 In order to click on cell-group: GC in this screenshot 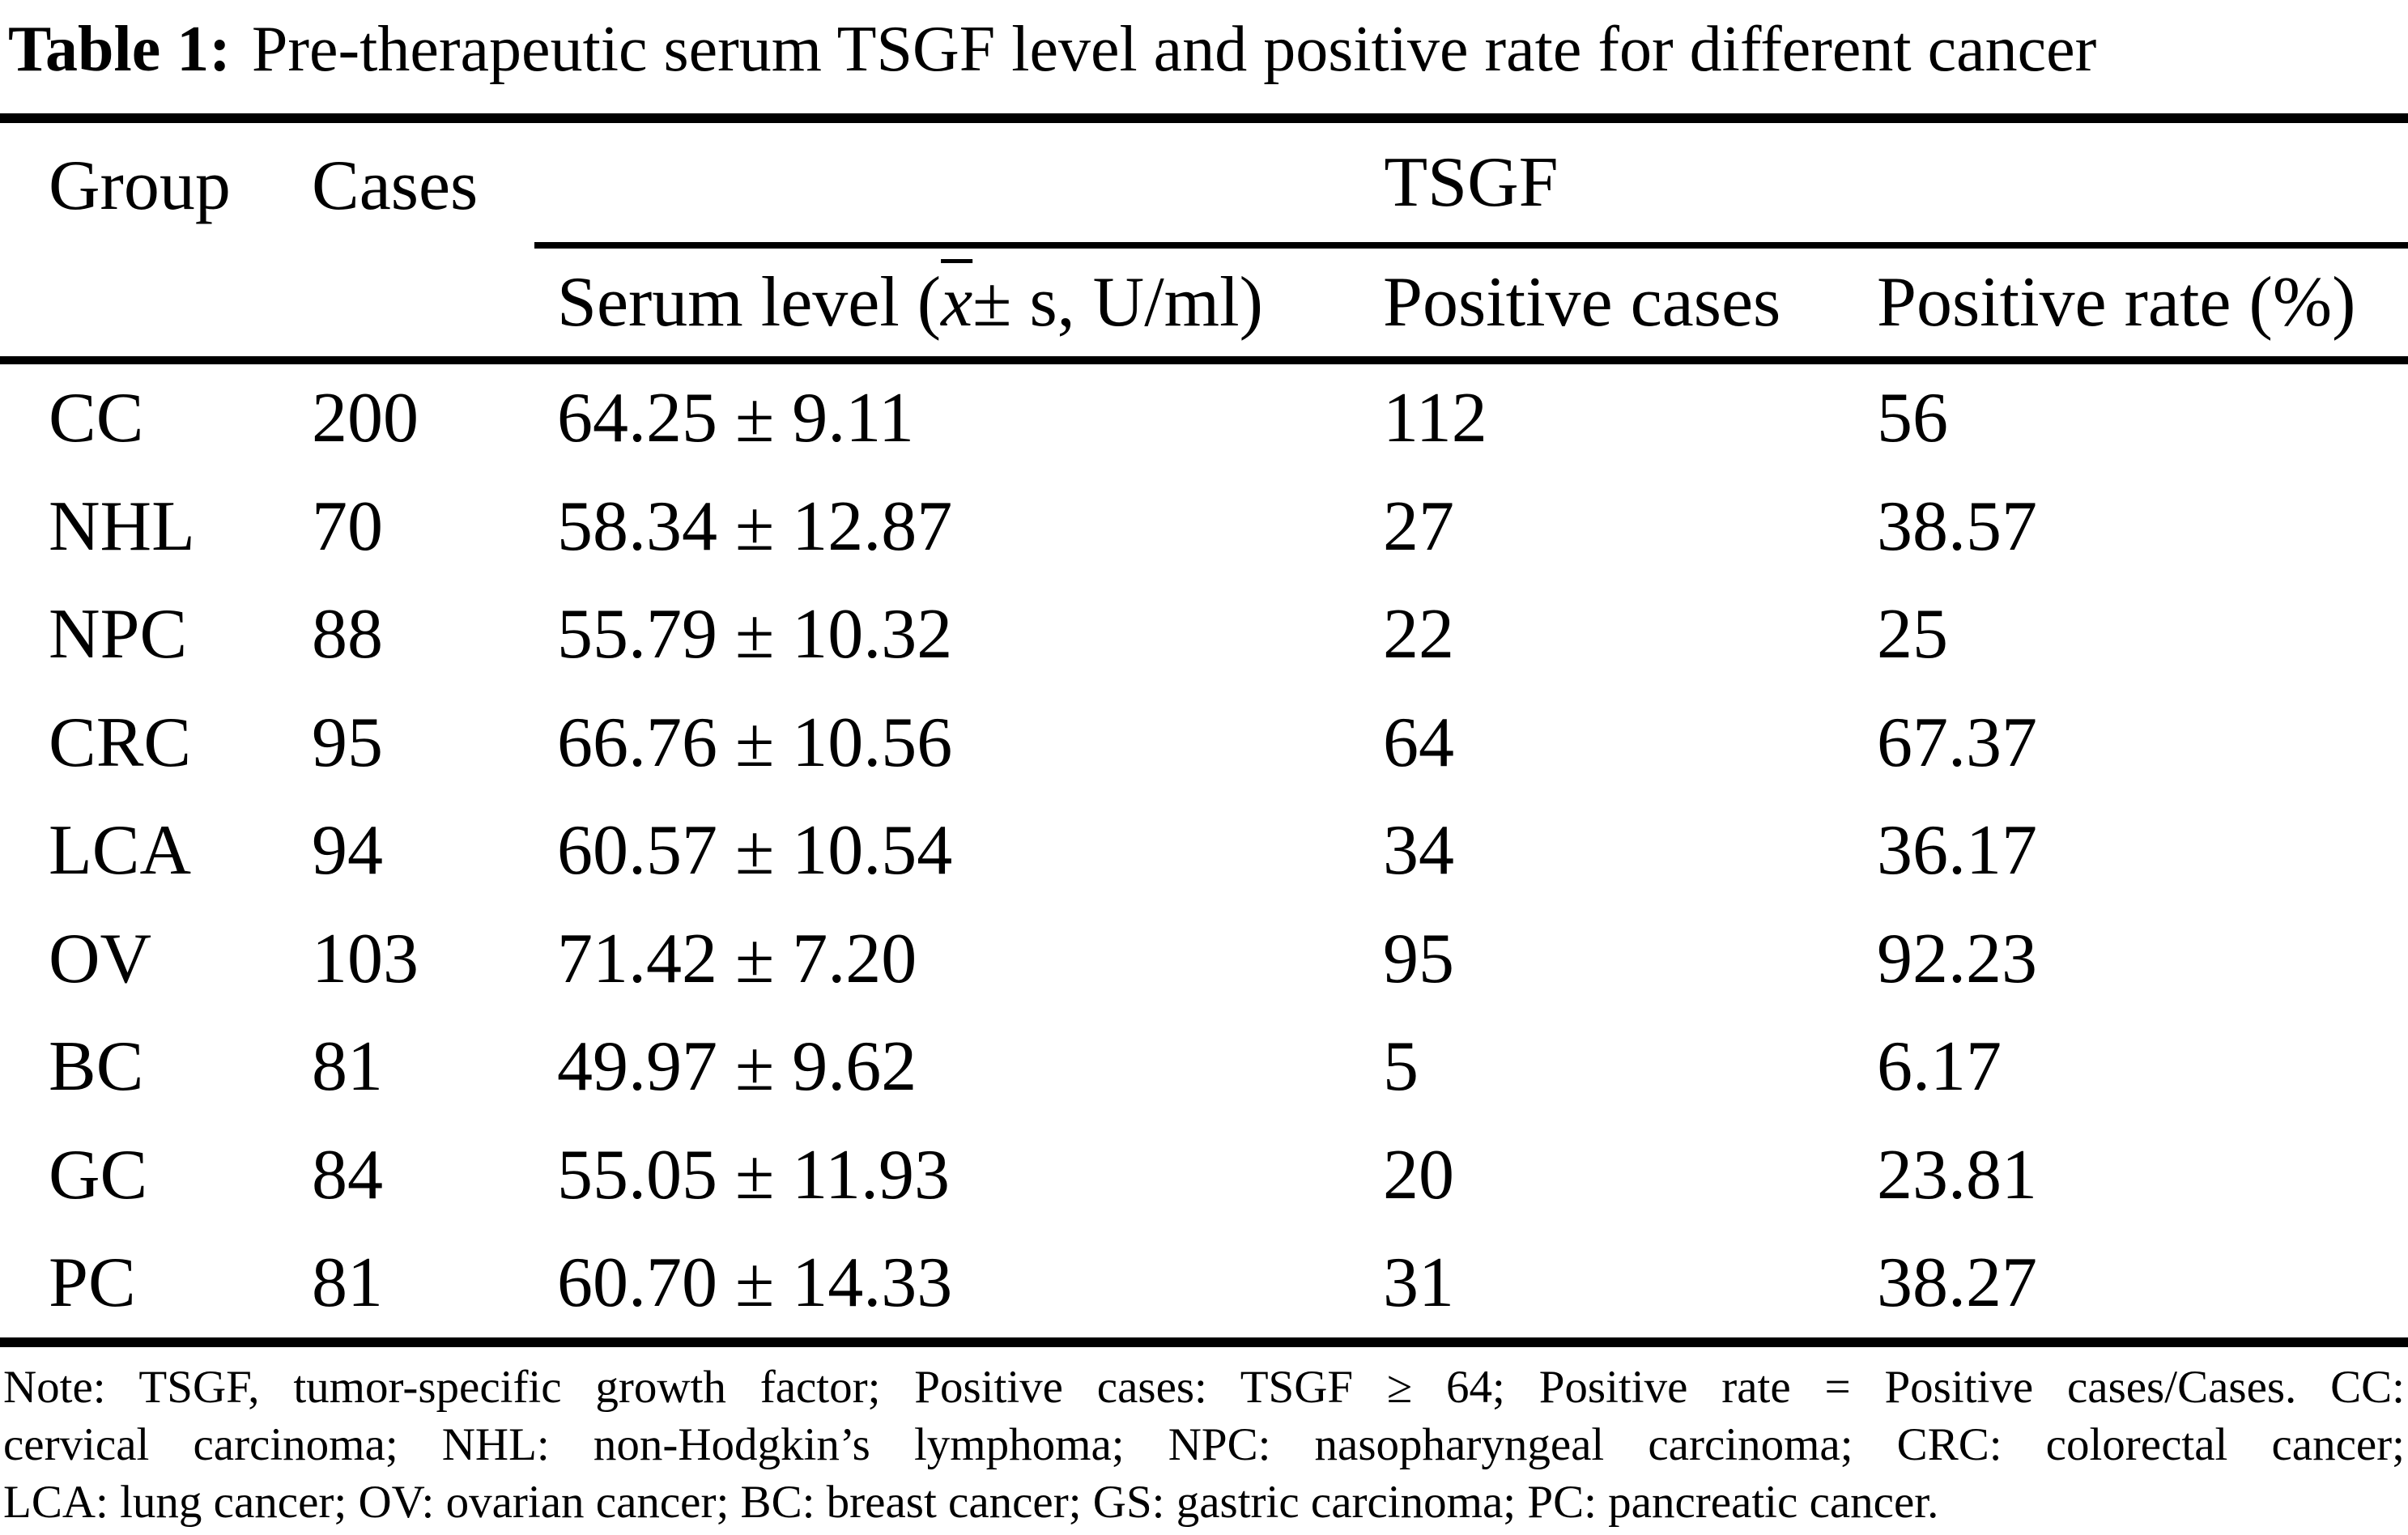, I will do `click(99, 1174)`.